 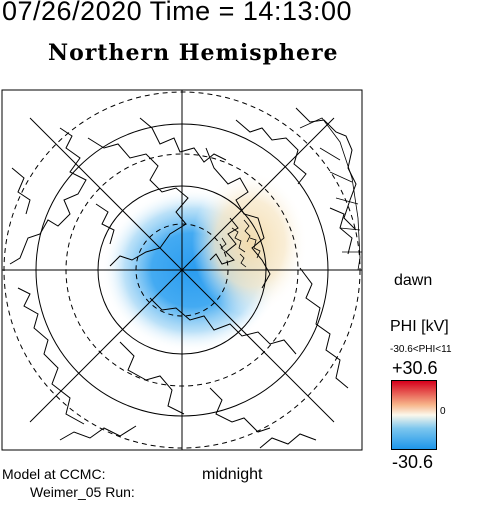 I want to click on date-time-title: 07/26/2020 Time = 14:13:00, so click(x=177, y=13).